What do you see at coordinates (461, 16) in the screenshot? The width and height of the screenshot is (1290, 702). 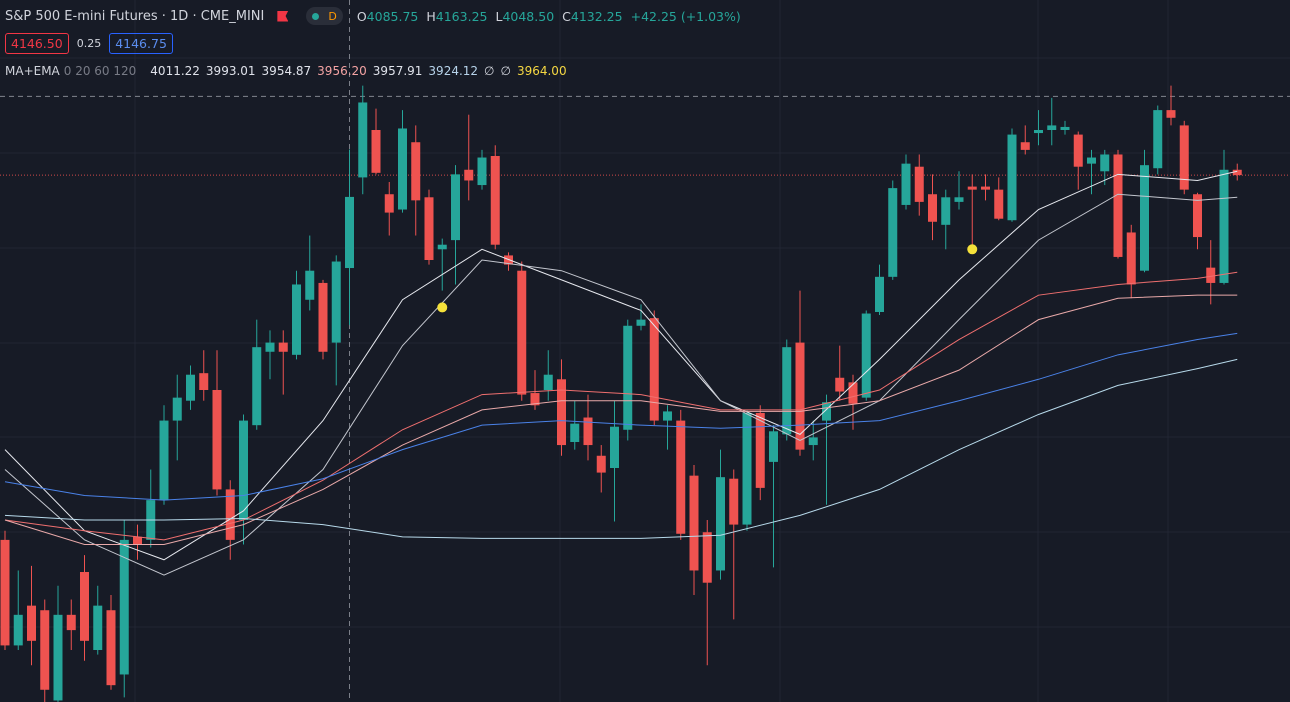 I see `ohlc-value: 4163.25` at bounding box center [461, 16].